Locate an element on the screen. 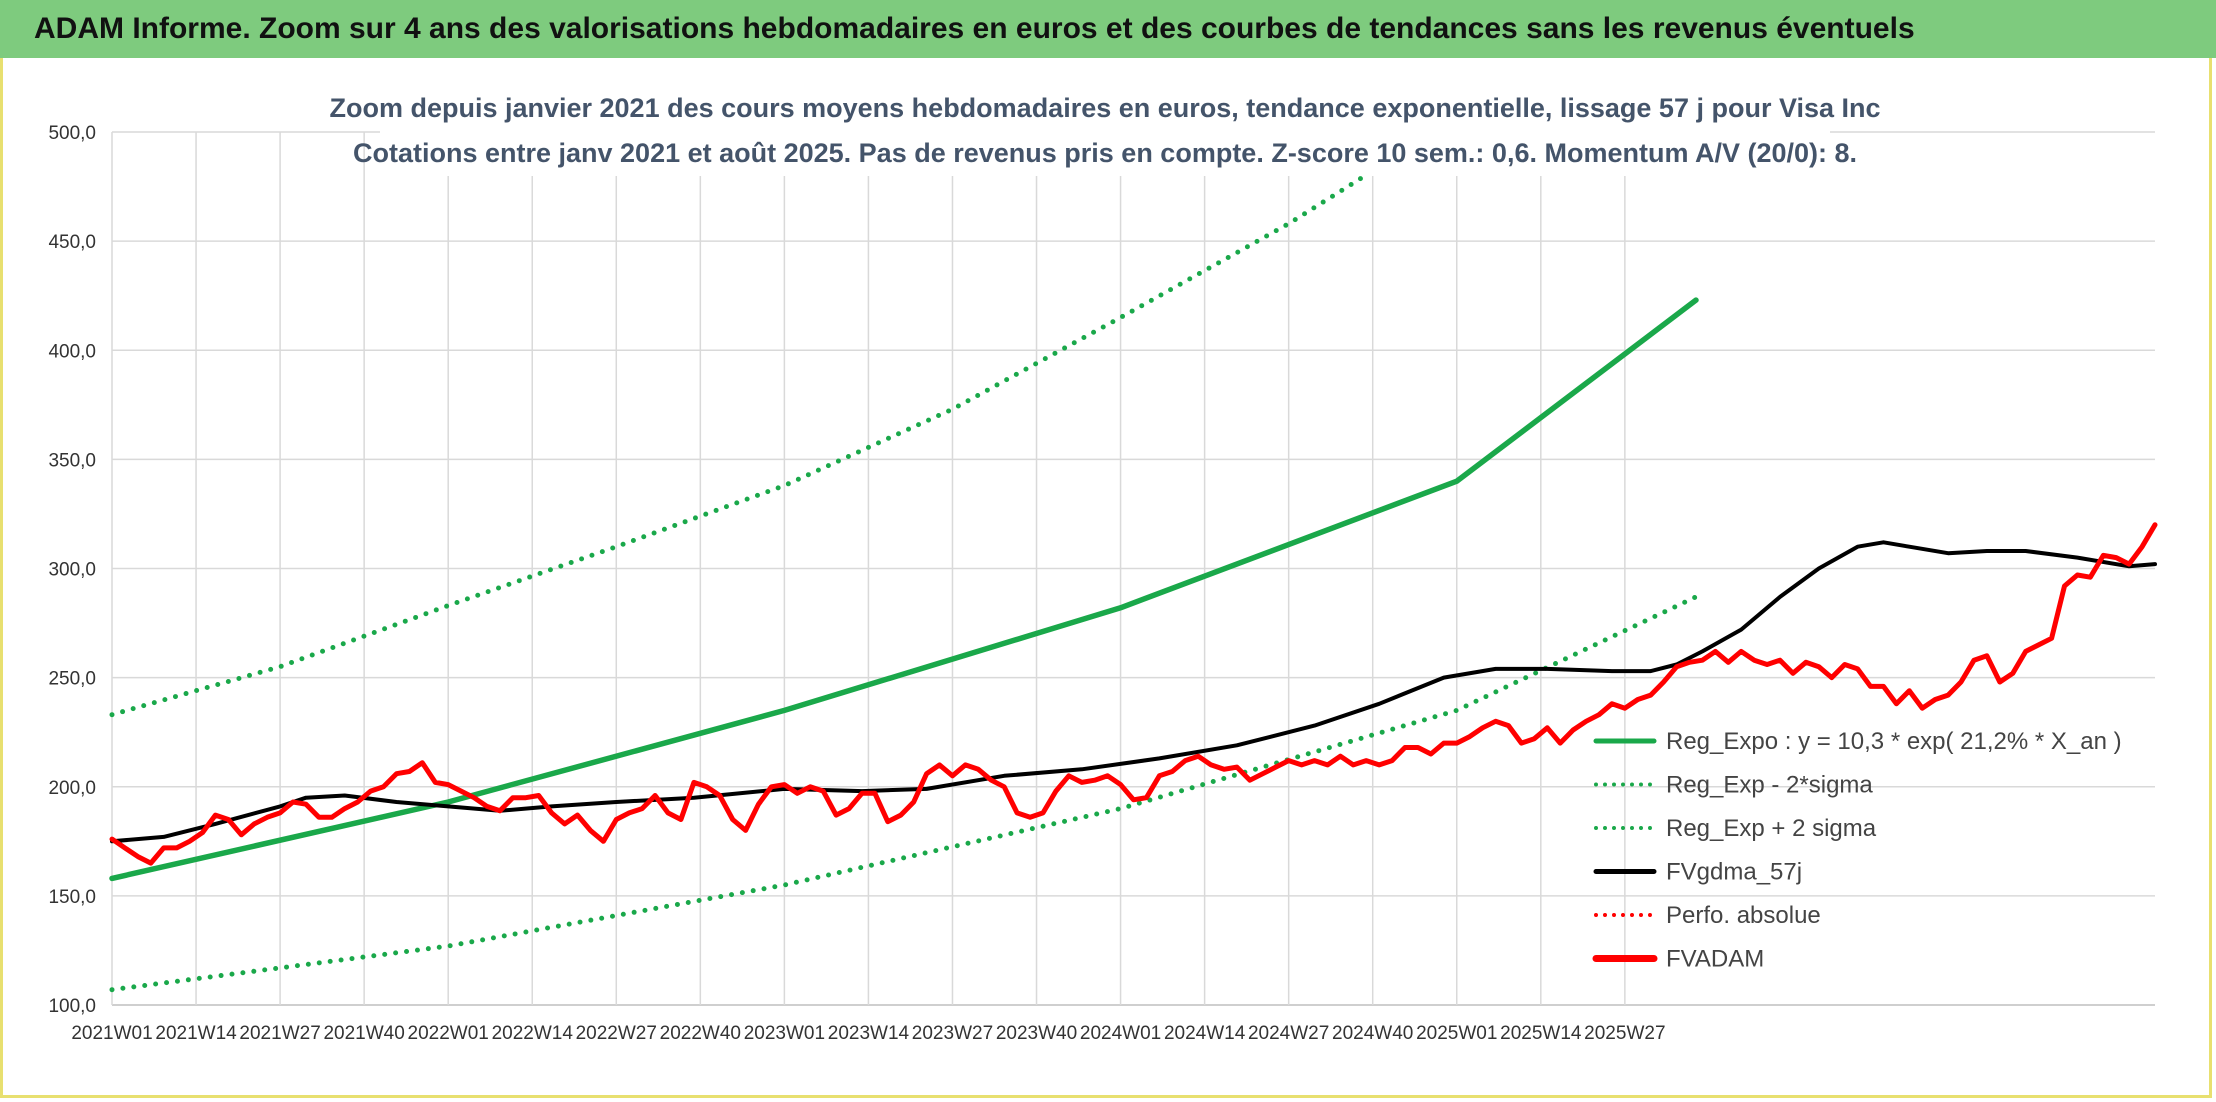 Image resolution: width=2216 pixels, height=1102 pixels. x-tick-label: 2023W01 is located at coordinates (784, 1033).